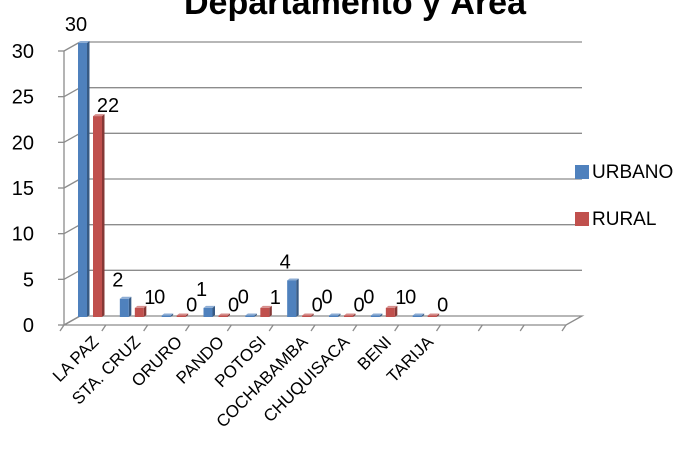 The image size is (693, 474). Describe the element at coordinates (355, 11) in the screenshot. I see `chart-title: Departamento y Área` at that location.